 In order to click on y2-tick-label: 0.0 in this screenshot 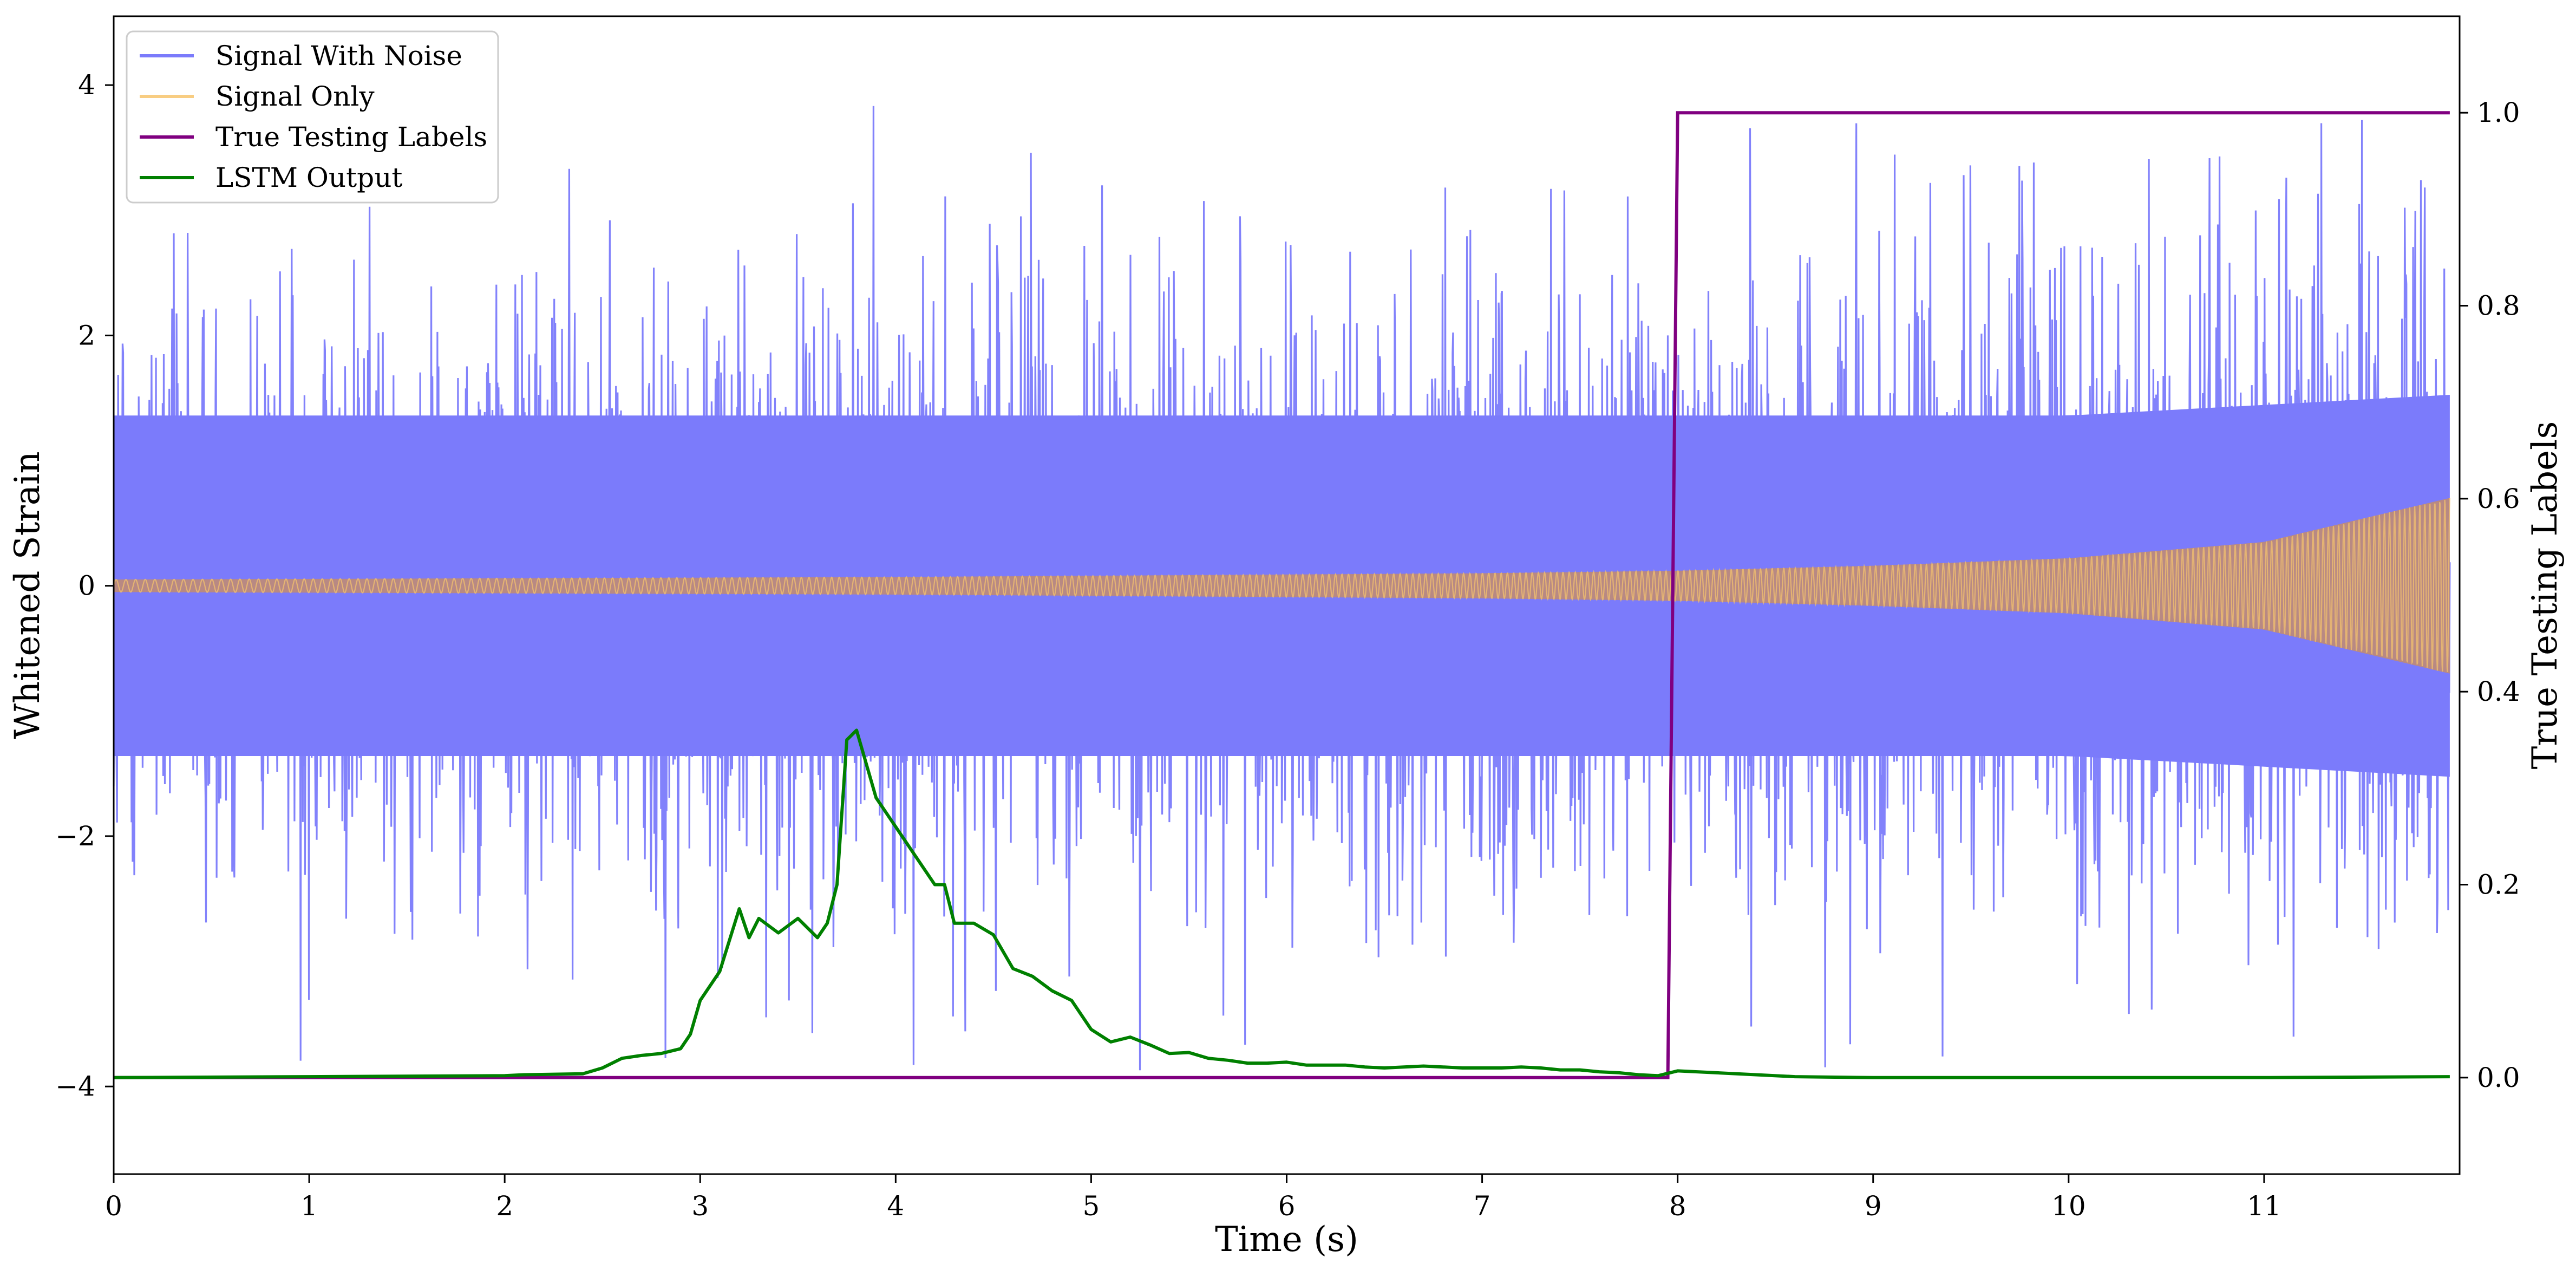, I will do `click(2498, 1077)`.